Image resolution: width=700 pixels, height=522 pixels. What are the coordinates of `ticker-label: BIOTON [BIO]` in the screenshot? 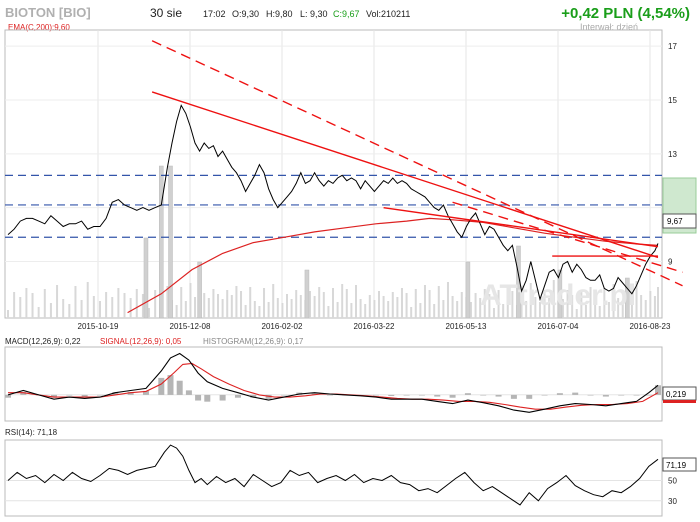 It's located at (48, 12).